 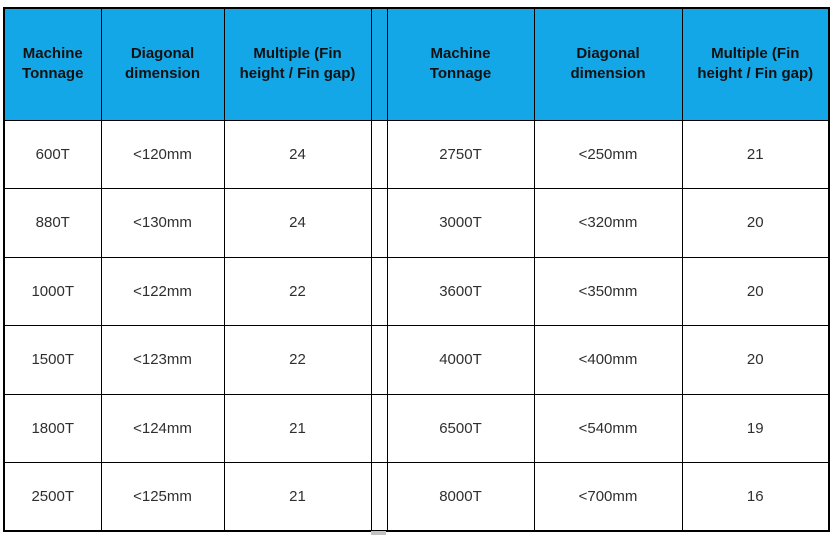 I want to click on diagonal-dimension-cell: <350mm, so click(x=608, y=291).